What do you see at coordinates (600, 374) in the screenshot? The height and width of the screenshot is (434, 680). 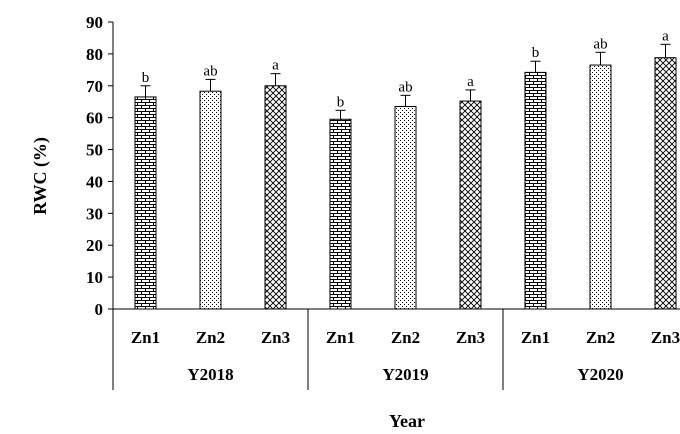 I see `x-group-label: Y2020` at bounding box center [600, 374].